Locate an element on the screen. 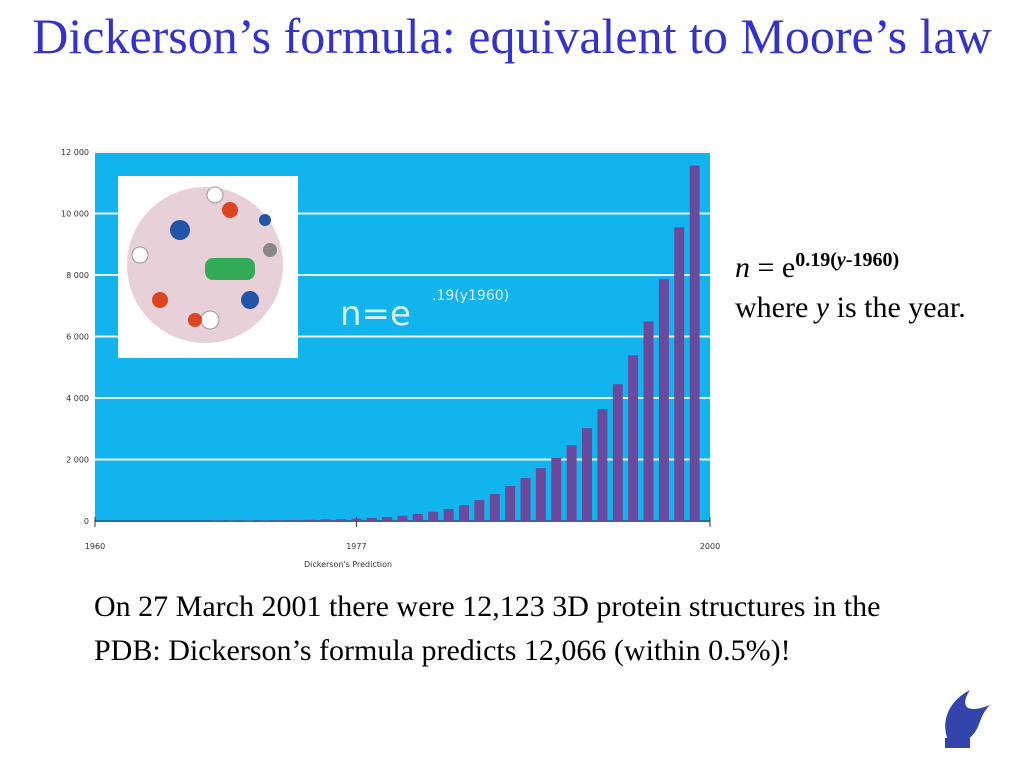 The image size is (1024, 768). y-tick-label: 8 000 is located at coordinates (77, 275).